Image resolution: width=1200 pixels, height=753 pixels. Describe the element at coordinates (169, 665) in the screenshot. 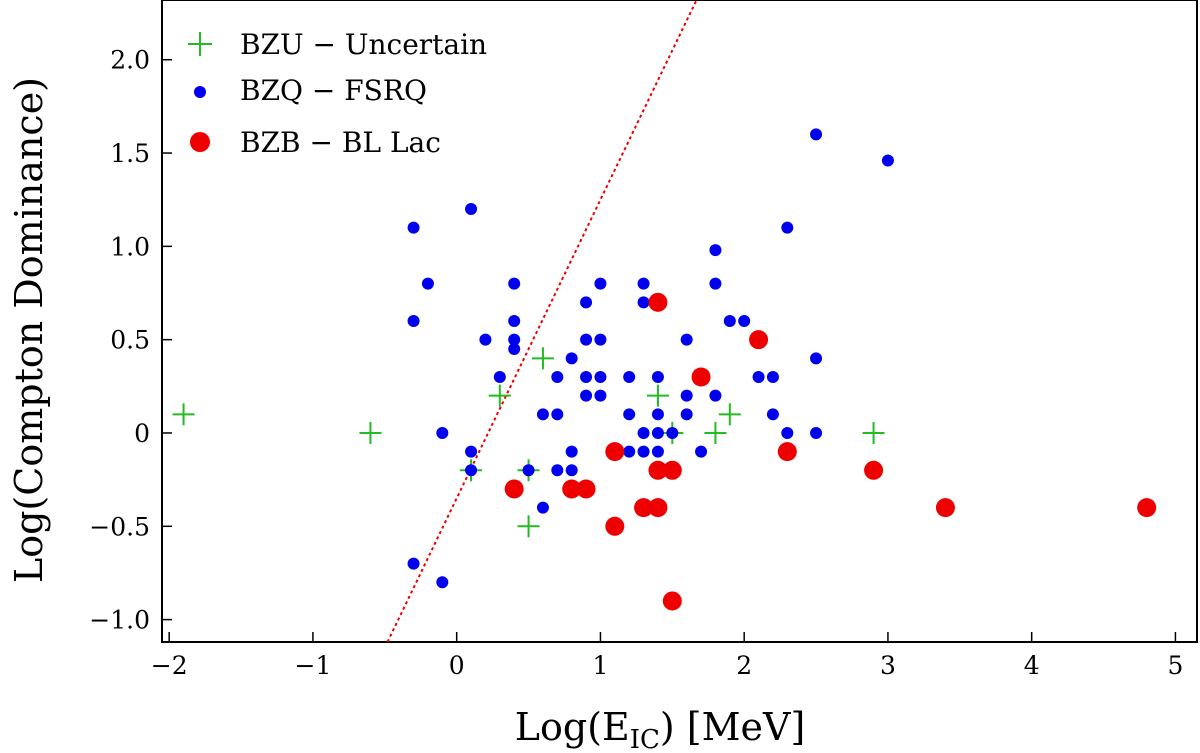

I see `x-tick-label: −2` at that location.